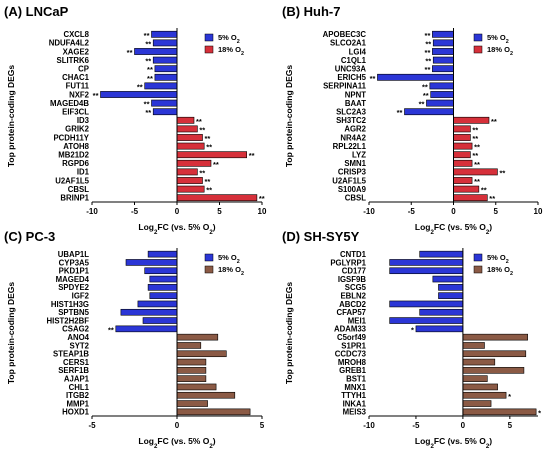 This screenshot has height=454, width=550. What do you see at coordinates (73, 312) in the screenshot?
I see `category-label: SPTBN5` at bounding box center [73, 312].